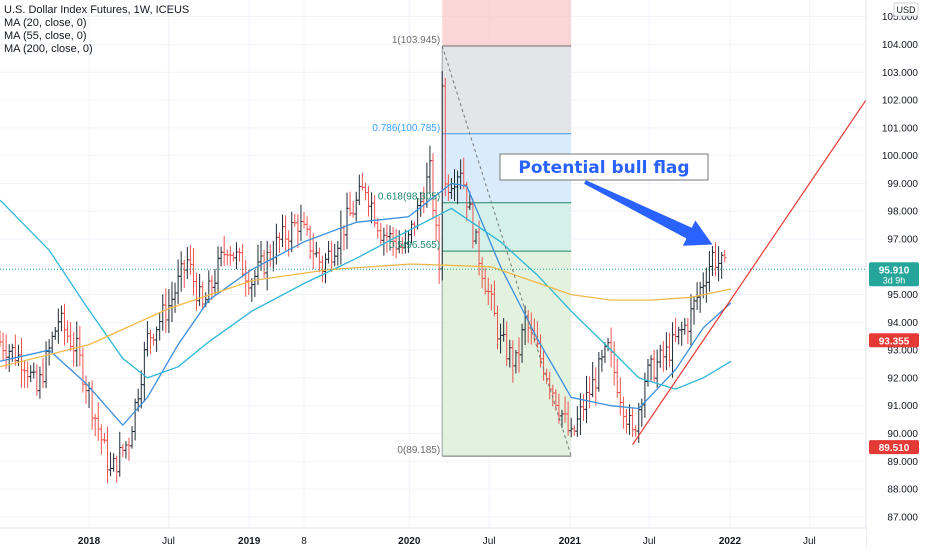  I want to click on current-price-label: 95.910, so click(894, 270).